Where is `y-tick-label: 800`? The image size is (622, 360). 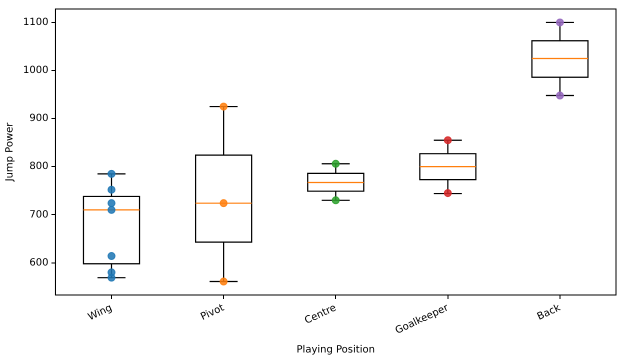
y-tick-label: 800 is located at coordinates (38, 166).